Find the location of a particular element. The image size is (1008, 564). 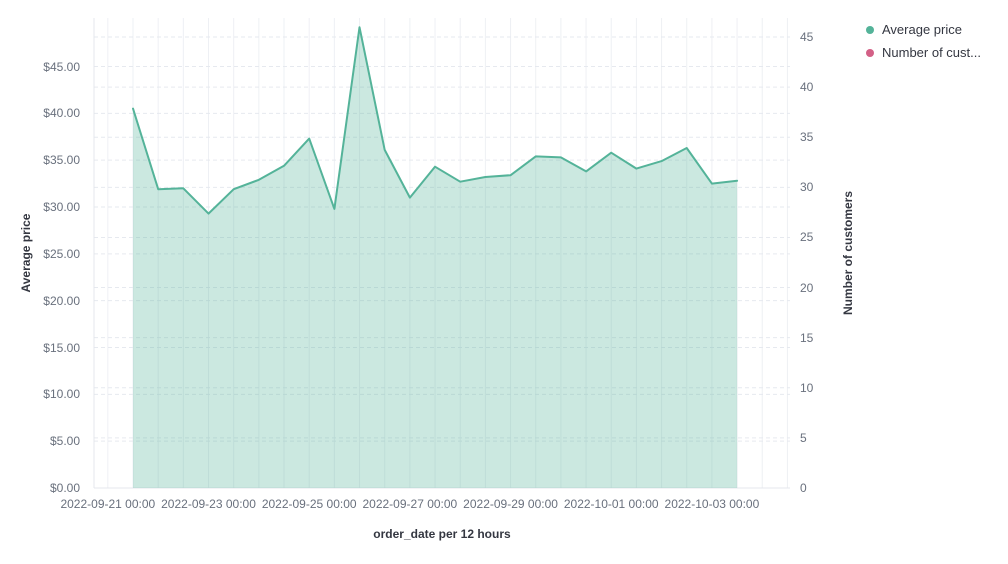

y-right-tick-label: 35 is located at coordinates (807, 137).